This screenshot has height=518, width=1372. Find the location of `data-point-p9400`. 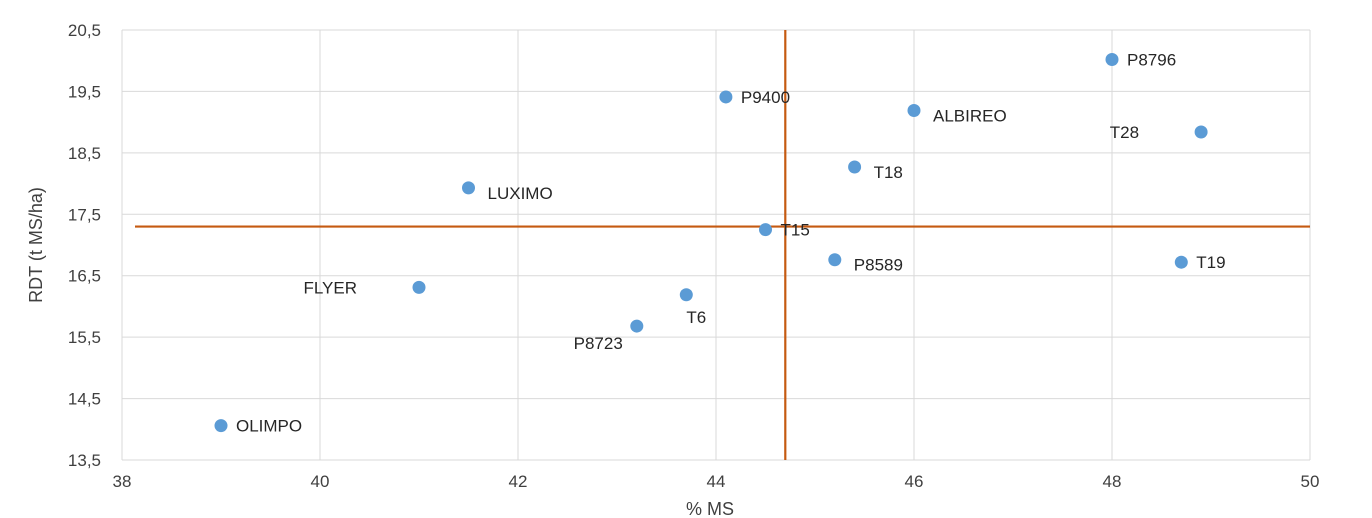

data-point-p9400 is located at coordinates (726, 97).